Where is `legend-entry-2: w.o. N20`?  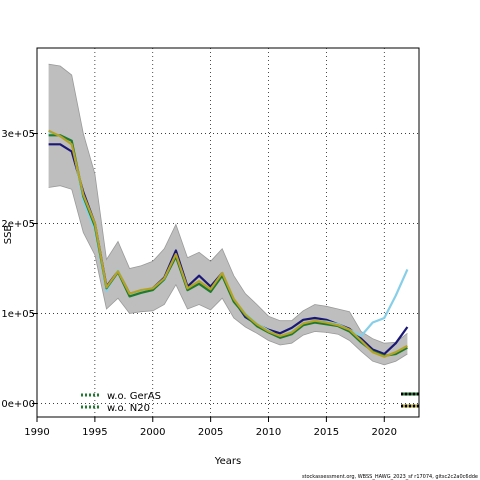
legend-entry-2: w.o. N20 is located at coordinates (115, 408).